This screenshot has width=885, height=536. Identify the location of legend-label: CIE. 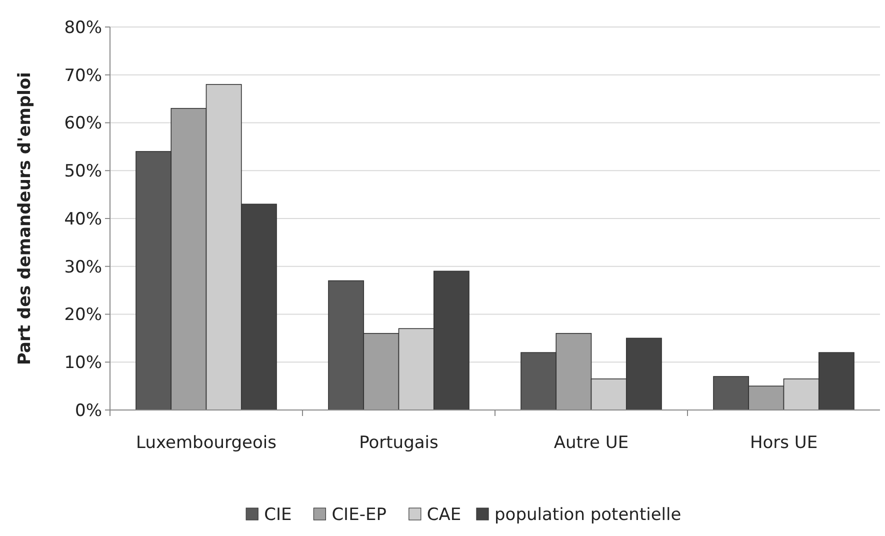
(278, 515).